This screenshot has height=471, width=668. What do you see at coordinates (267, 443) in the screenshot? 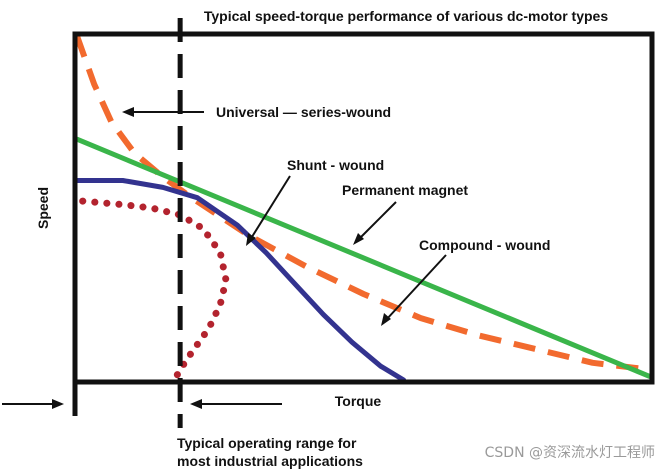
I see `operating-range-text-line1: Typical operating range for` at bounding box center [267, 443].